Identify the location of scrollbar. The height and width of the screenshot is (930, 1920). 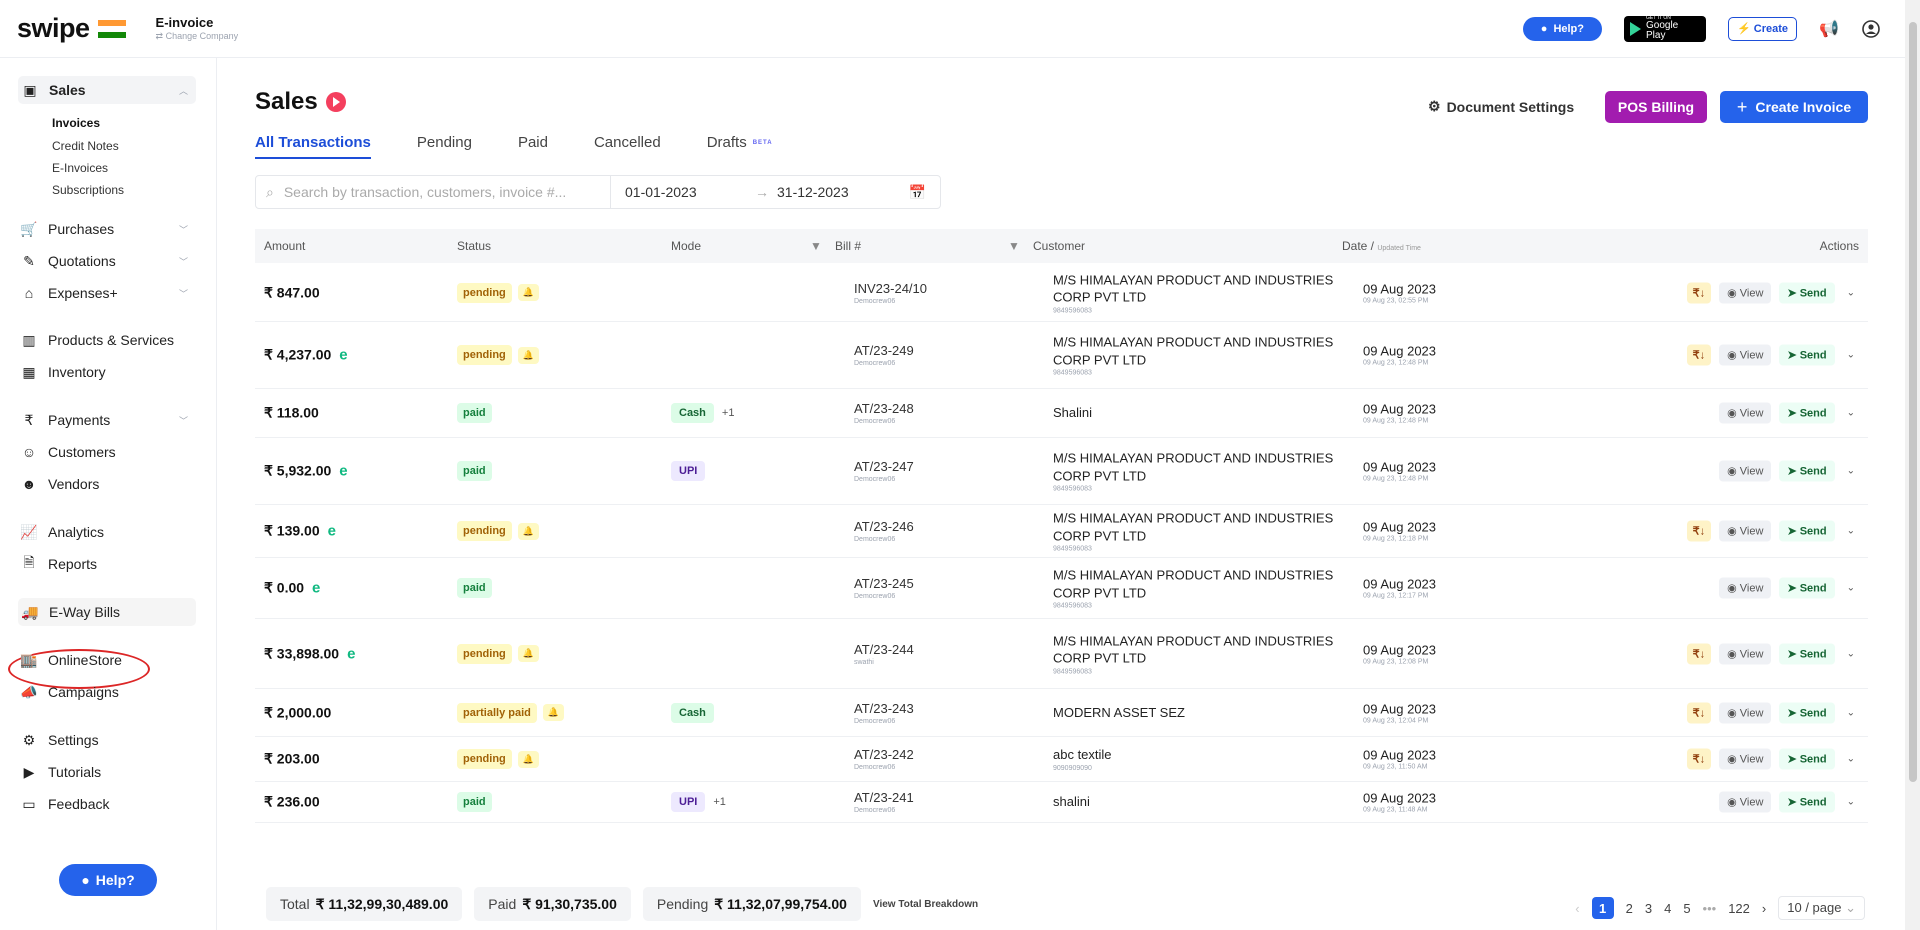
(1912, 465).